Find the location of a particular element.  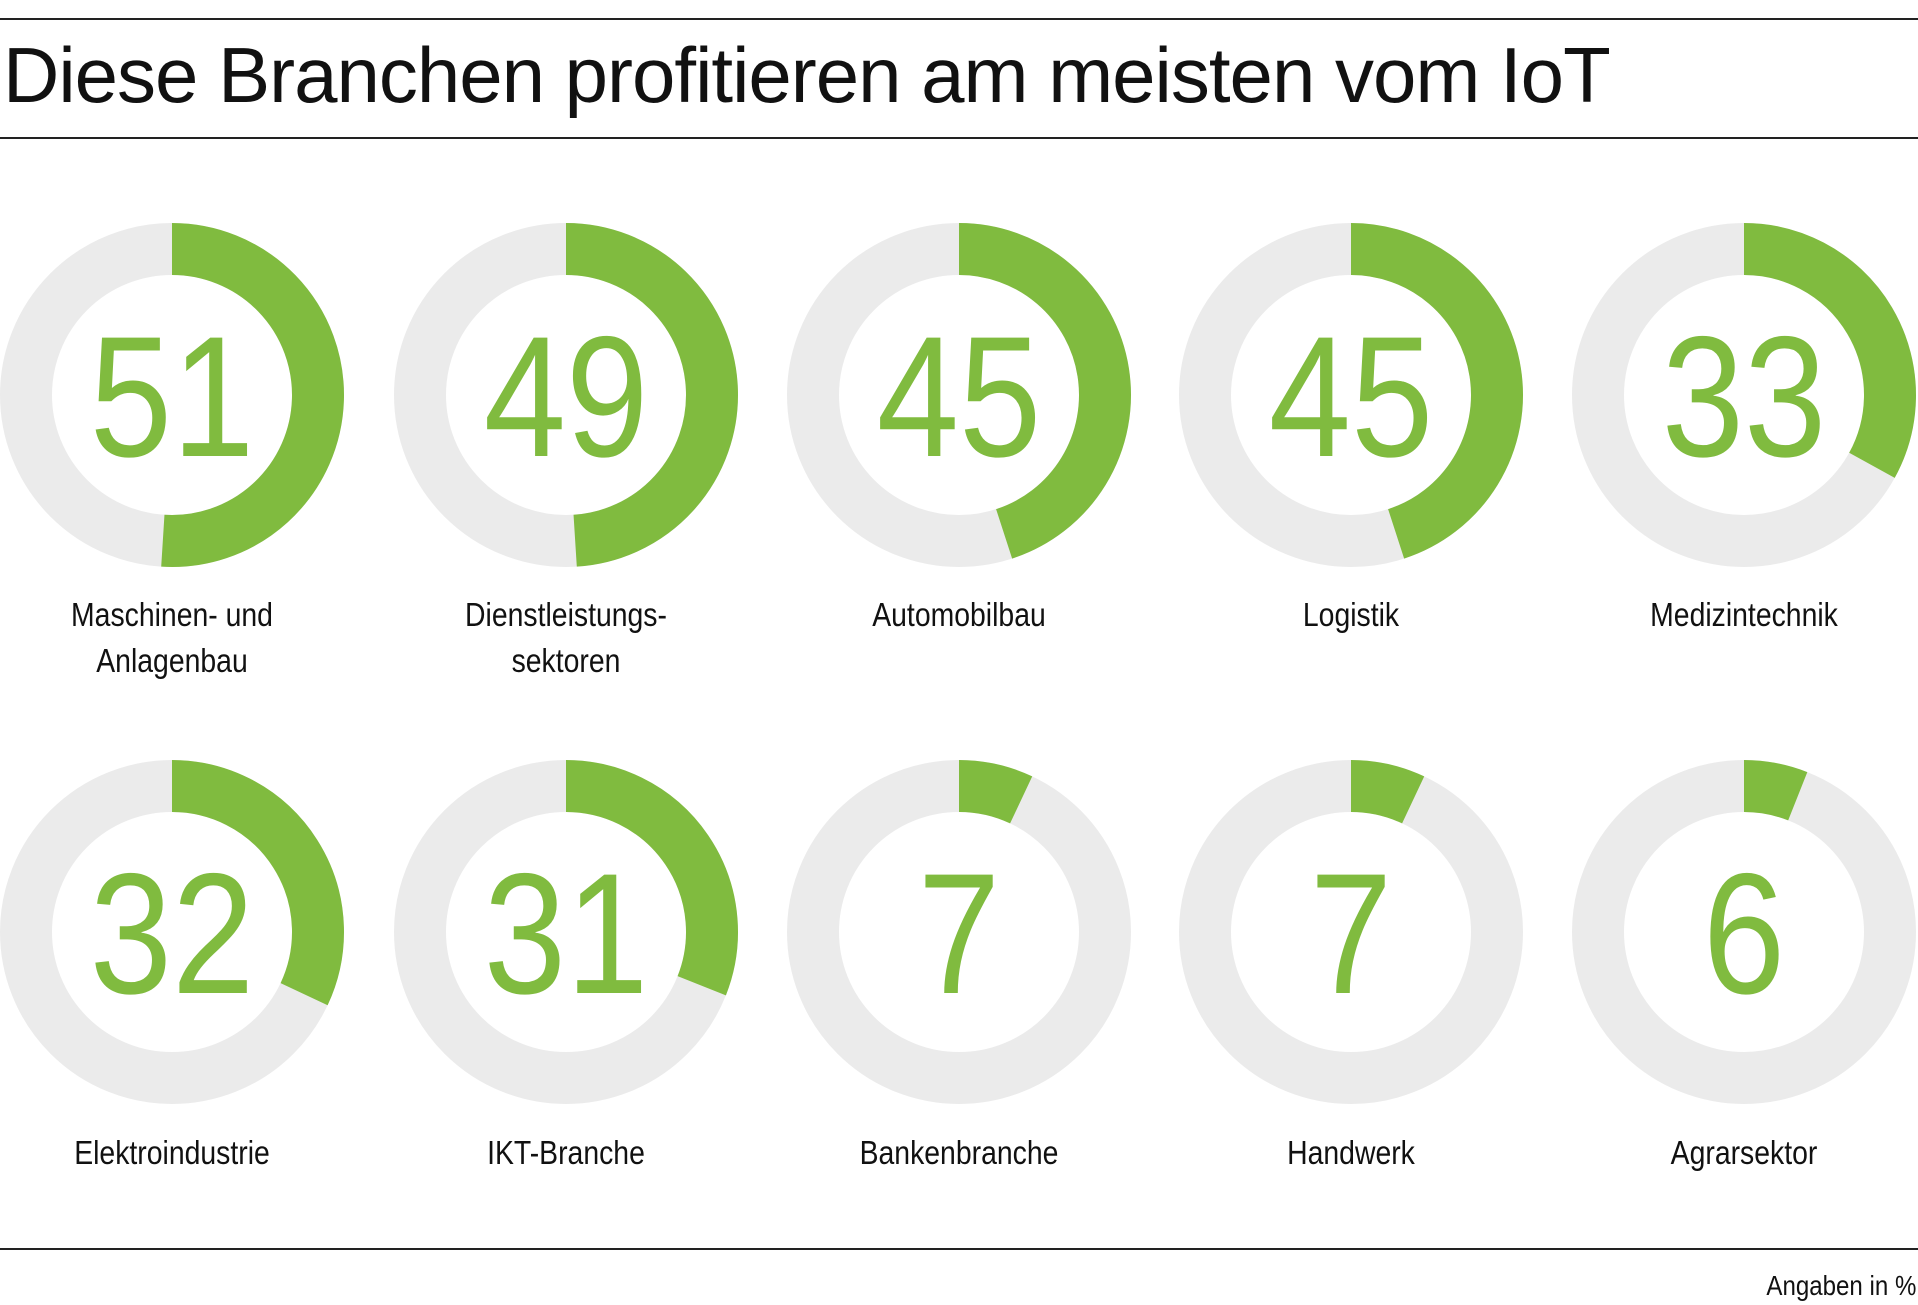

category-label-line: Handwerk is located at coordinates (1351, 1152).